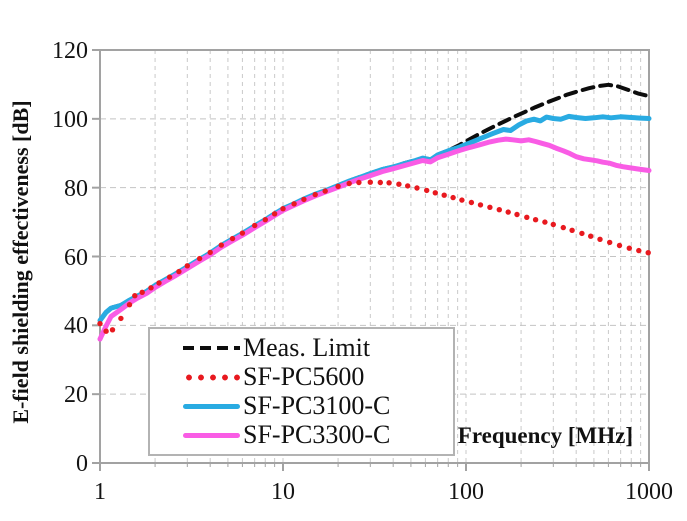 This screenshot has height=521, width=687. Describe the element at coordinates (211, 377) in the screenshot. I see `dotted-line-swatch-icon` at that location.